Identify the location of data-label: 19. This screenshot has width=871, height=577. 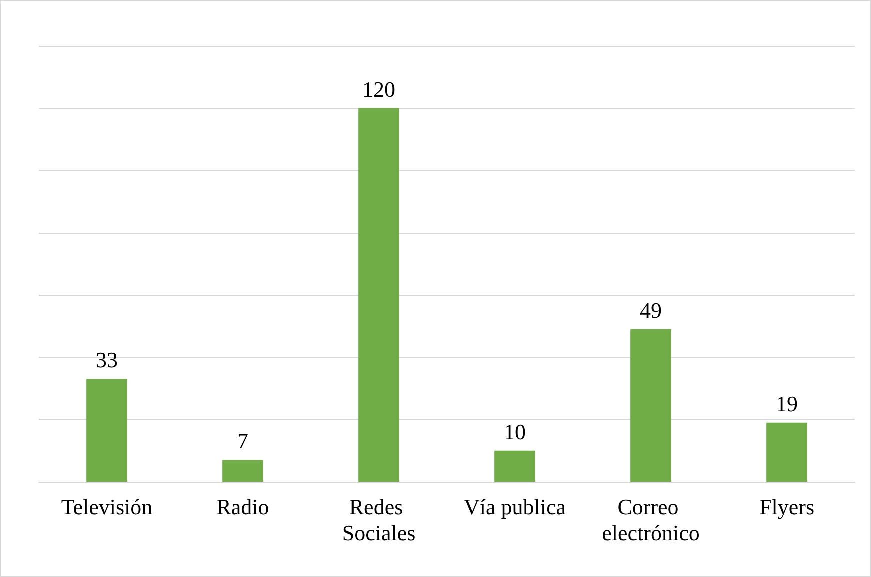
(787, 403).